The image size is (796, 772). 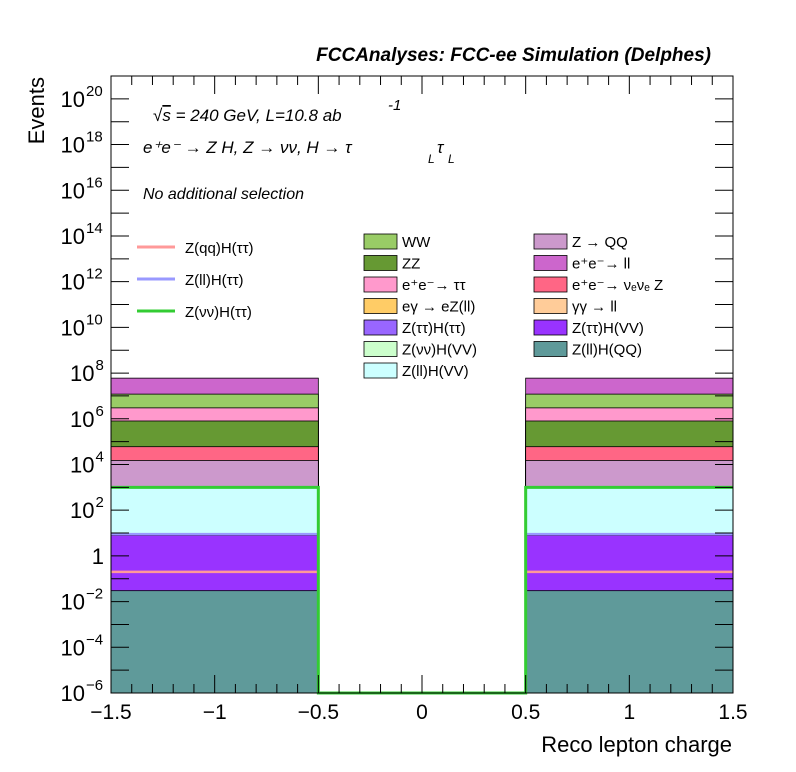 I want to click on y-axis-label: Events, so click(x=36, y=110).